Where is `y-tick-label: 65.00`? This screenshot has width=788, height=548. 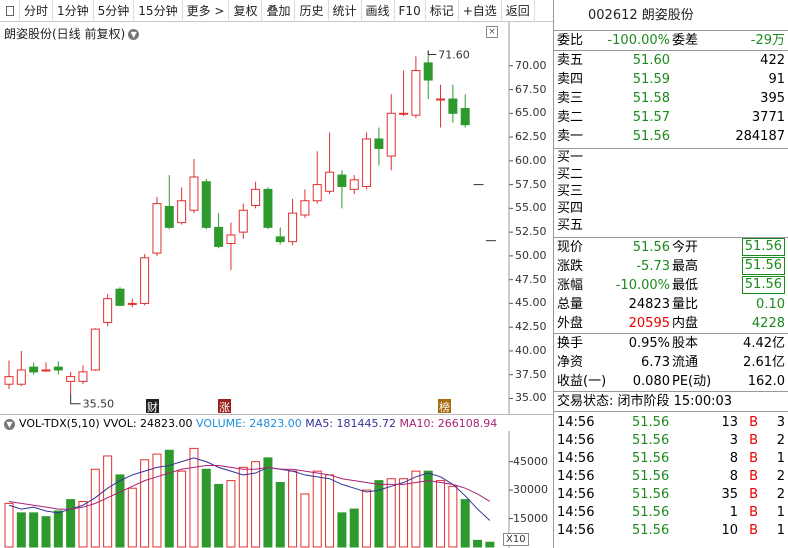 y-tick-label: 65.00 is located at coordinates (531, 113).